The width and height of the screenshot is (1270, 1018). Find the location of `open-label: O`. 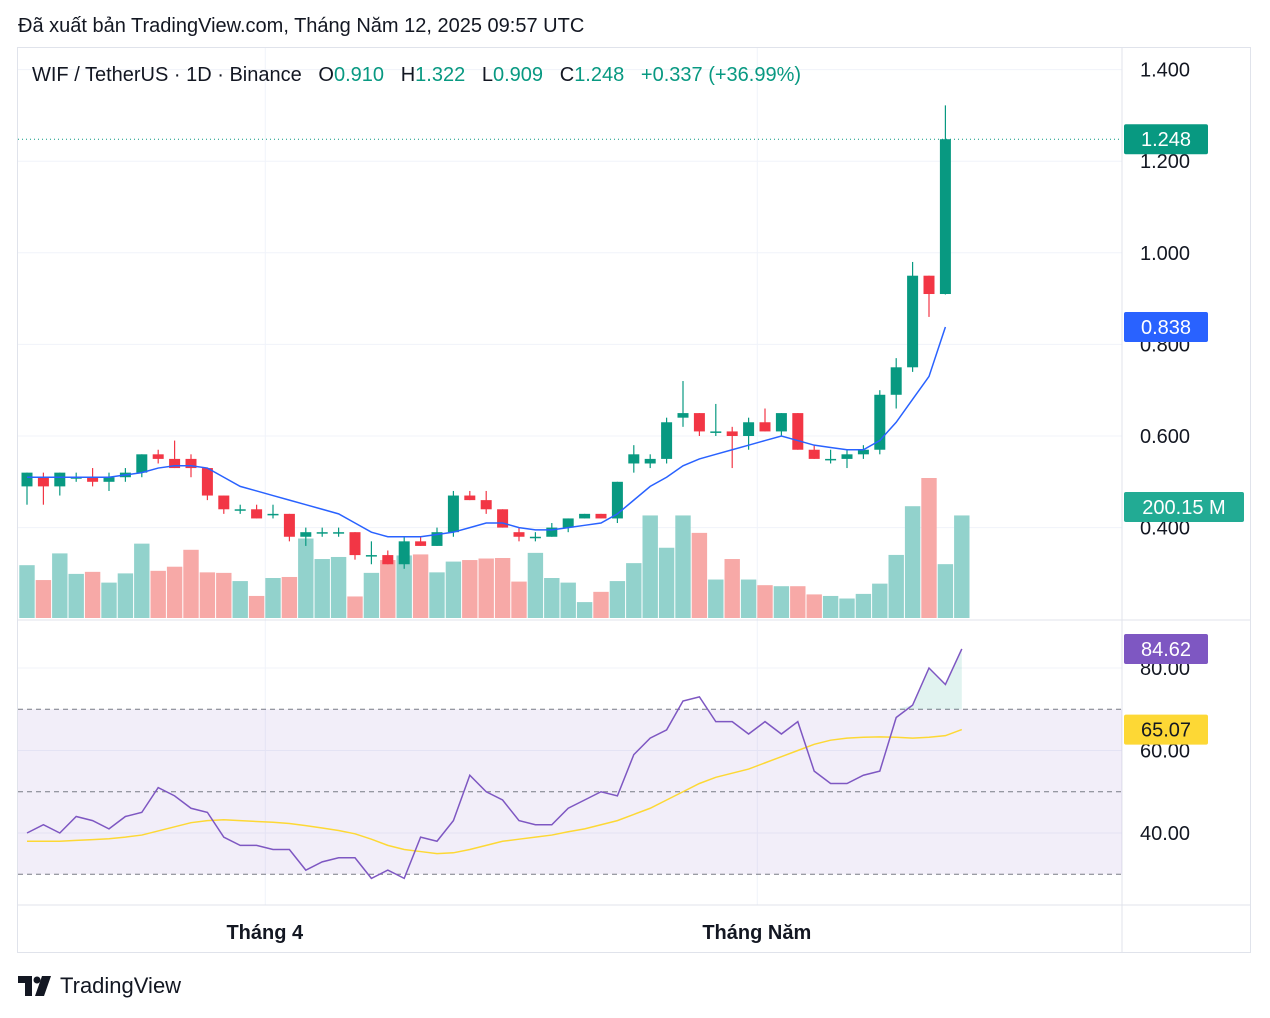

open-label: O is located at coordinates (326, 75).